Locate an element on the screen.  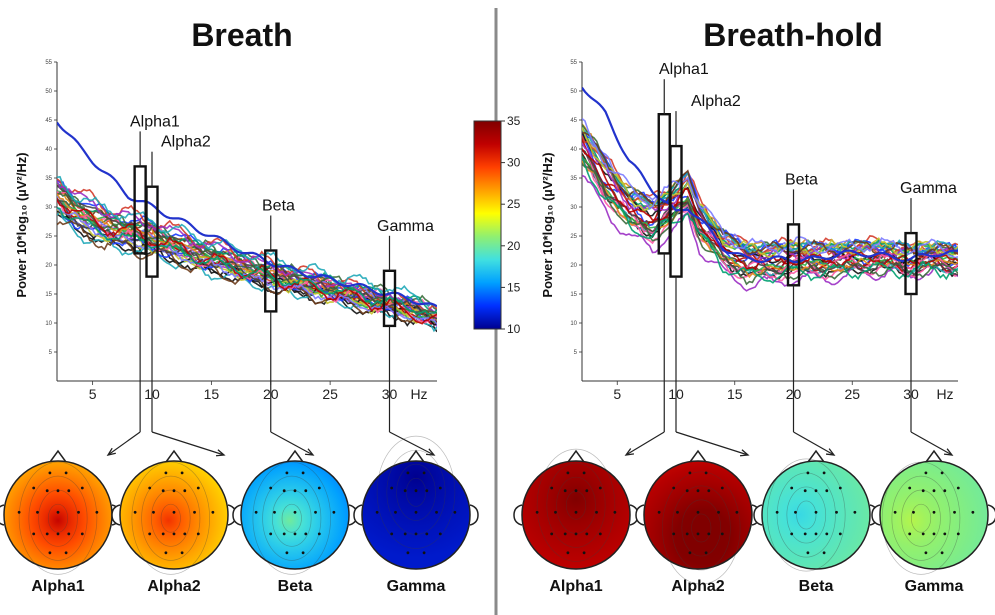
y-tick-label: 35 is located at coordinates (573, 179).